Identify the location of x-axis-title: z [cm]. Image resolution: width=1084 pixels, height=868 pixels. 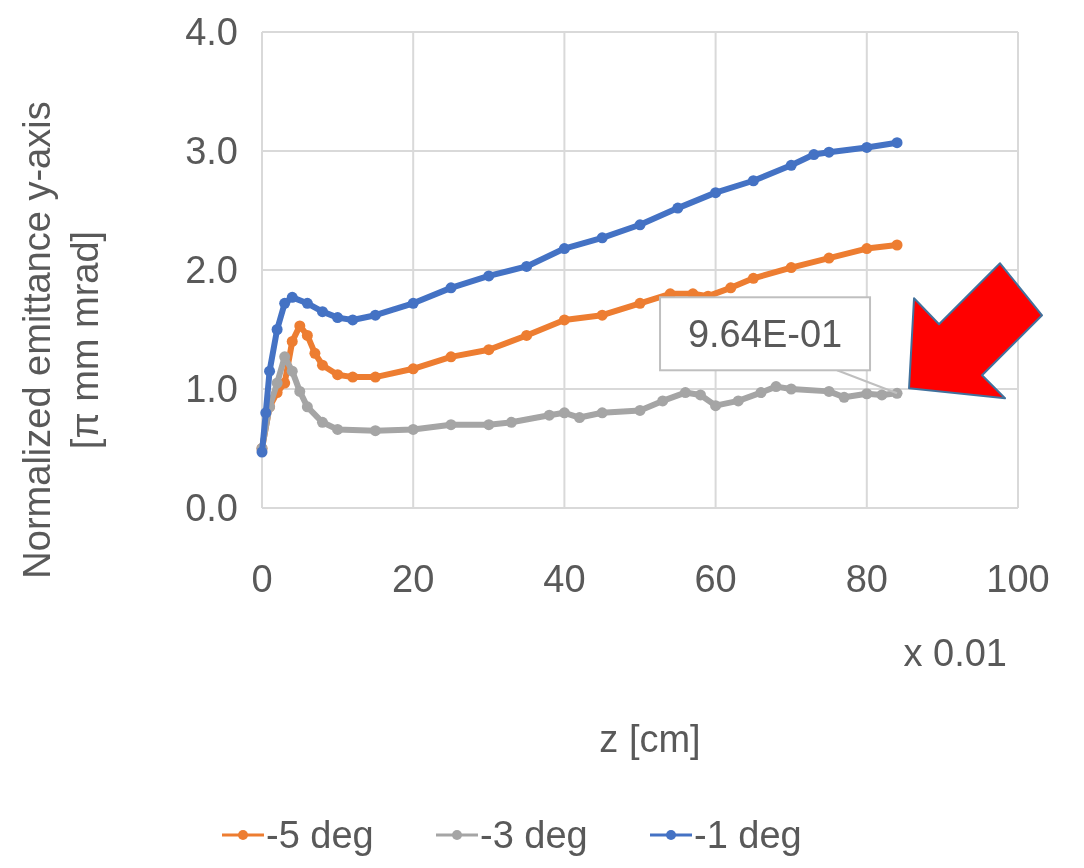
(650, 739).